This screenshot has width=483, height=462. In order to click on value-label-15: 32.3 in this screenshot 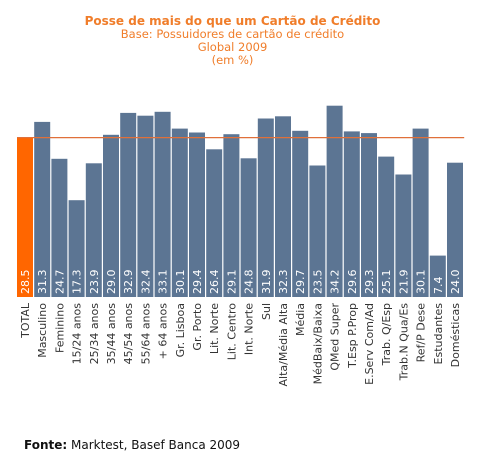, I will do `click(283, 282)`.